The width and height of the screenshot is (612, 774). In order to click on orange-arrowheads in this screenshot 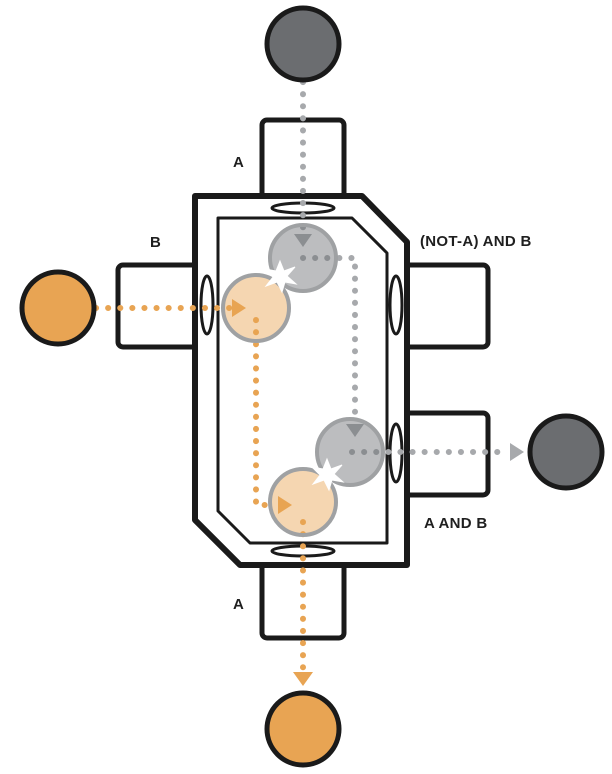, I will do `click(272, 492)`.